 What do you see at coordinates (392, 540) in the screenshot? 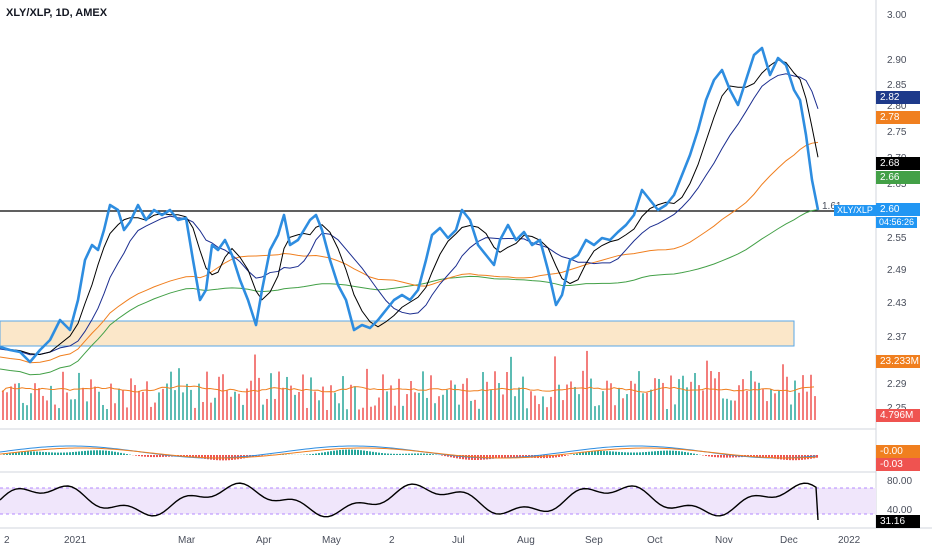
I see `time-tick-label: 2` at bounding box center [392, 540].